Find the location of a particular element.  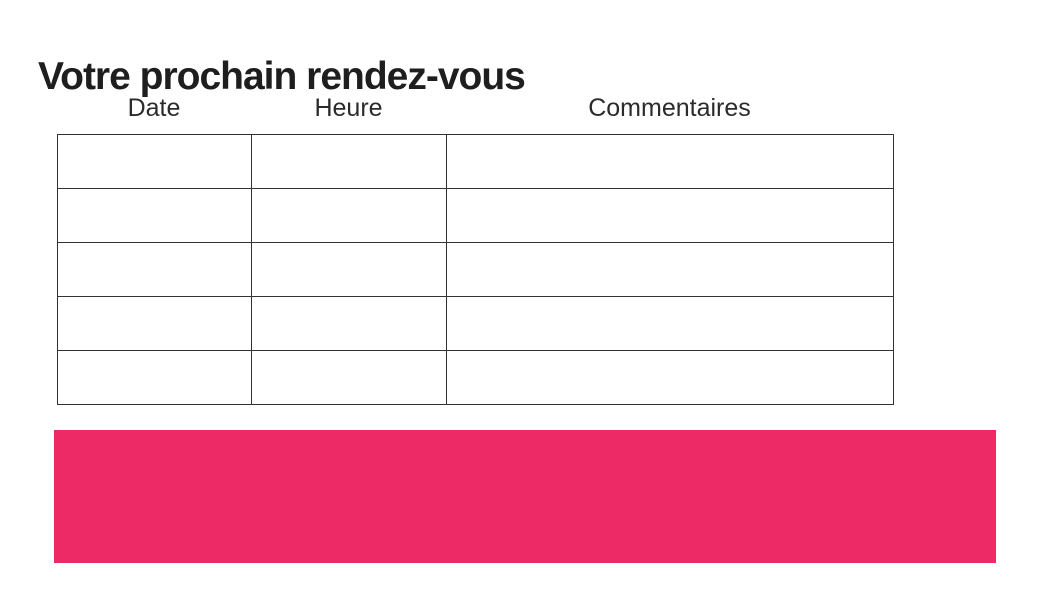

page-title: Votre prochain rendez-vous is located at coordinates (282, 77).